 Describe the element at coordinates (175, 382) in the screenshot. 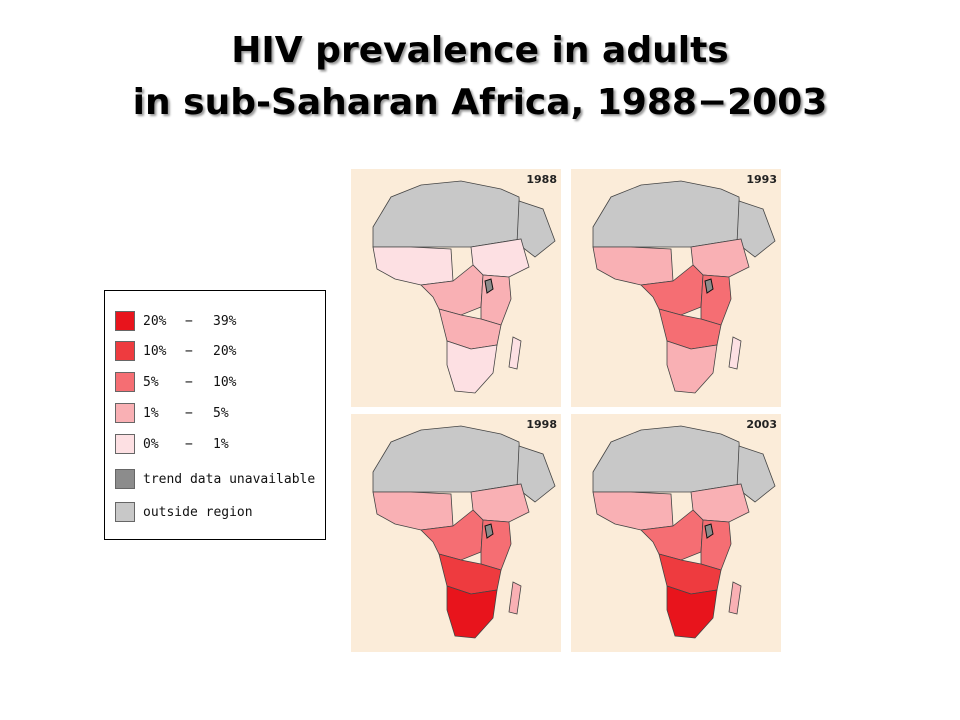

I see `legend-item-5-10: 5% − 10%` at that location.